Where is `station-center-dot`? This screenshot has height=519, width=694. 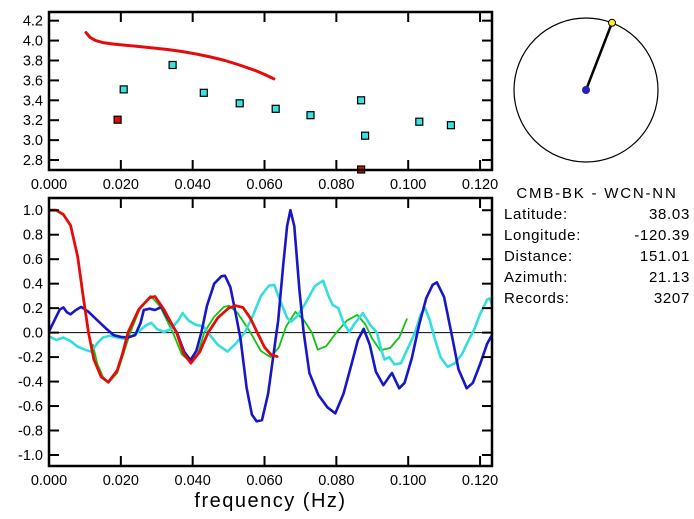 station-center-dot is located at coordinates (586, 90).